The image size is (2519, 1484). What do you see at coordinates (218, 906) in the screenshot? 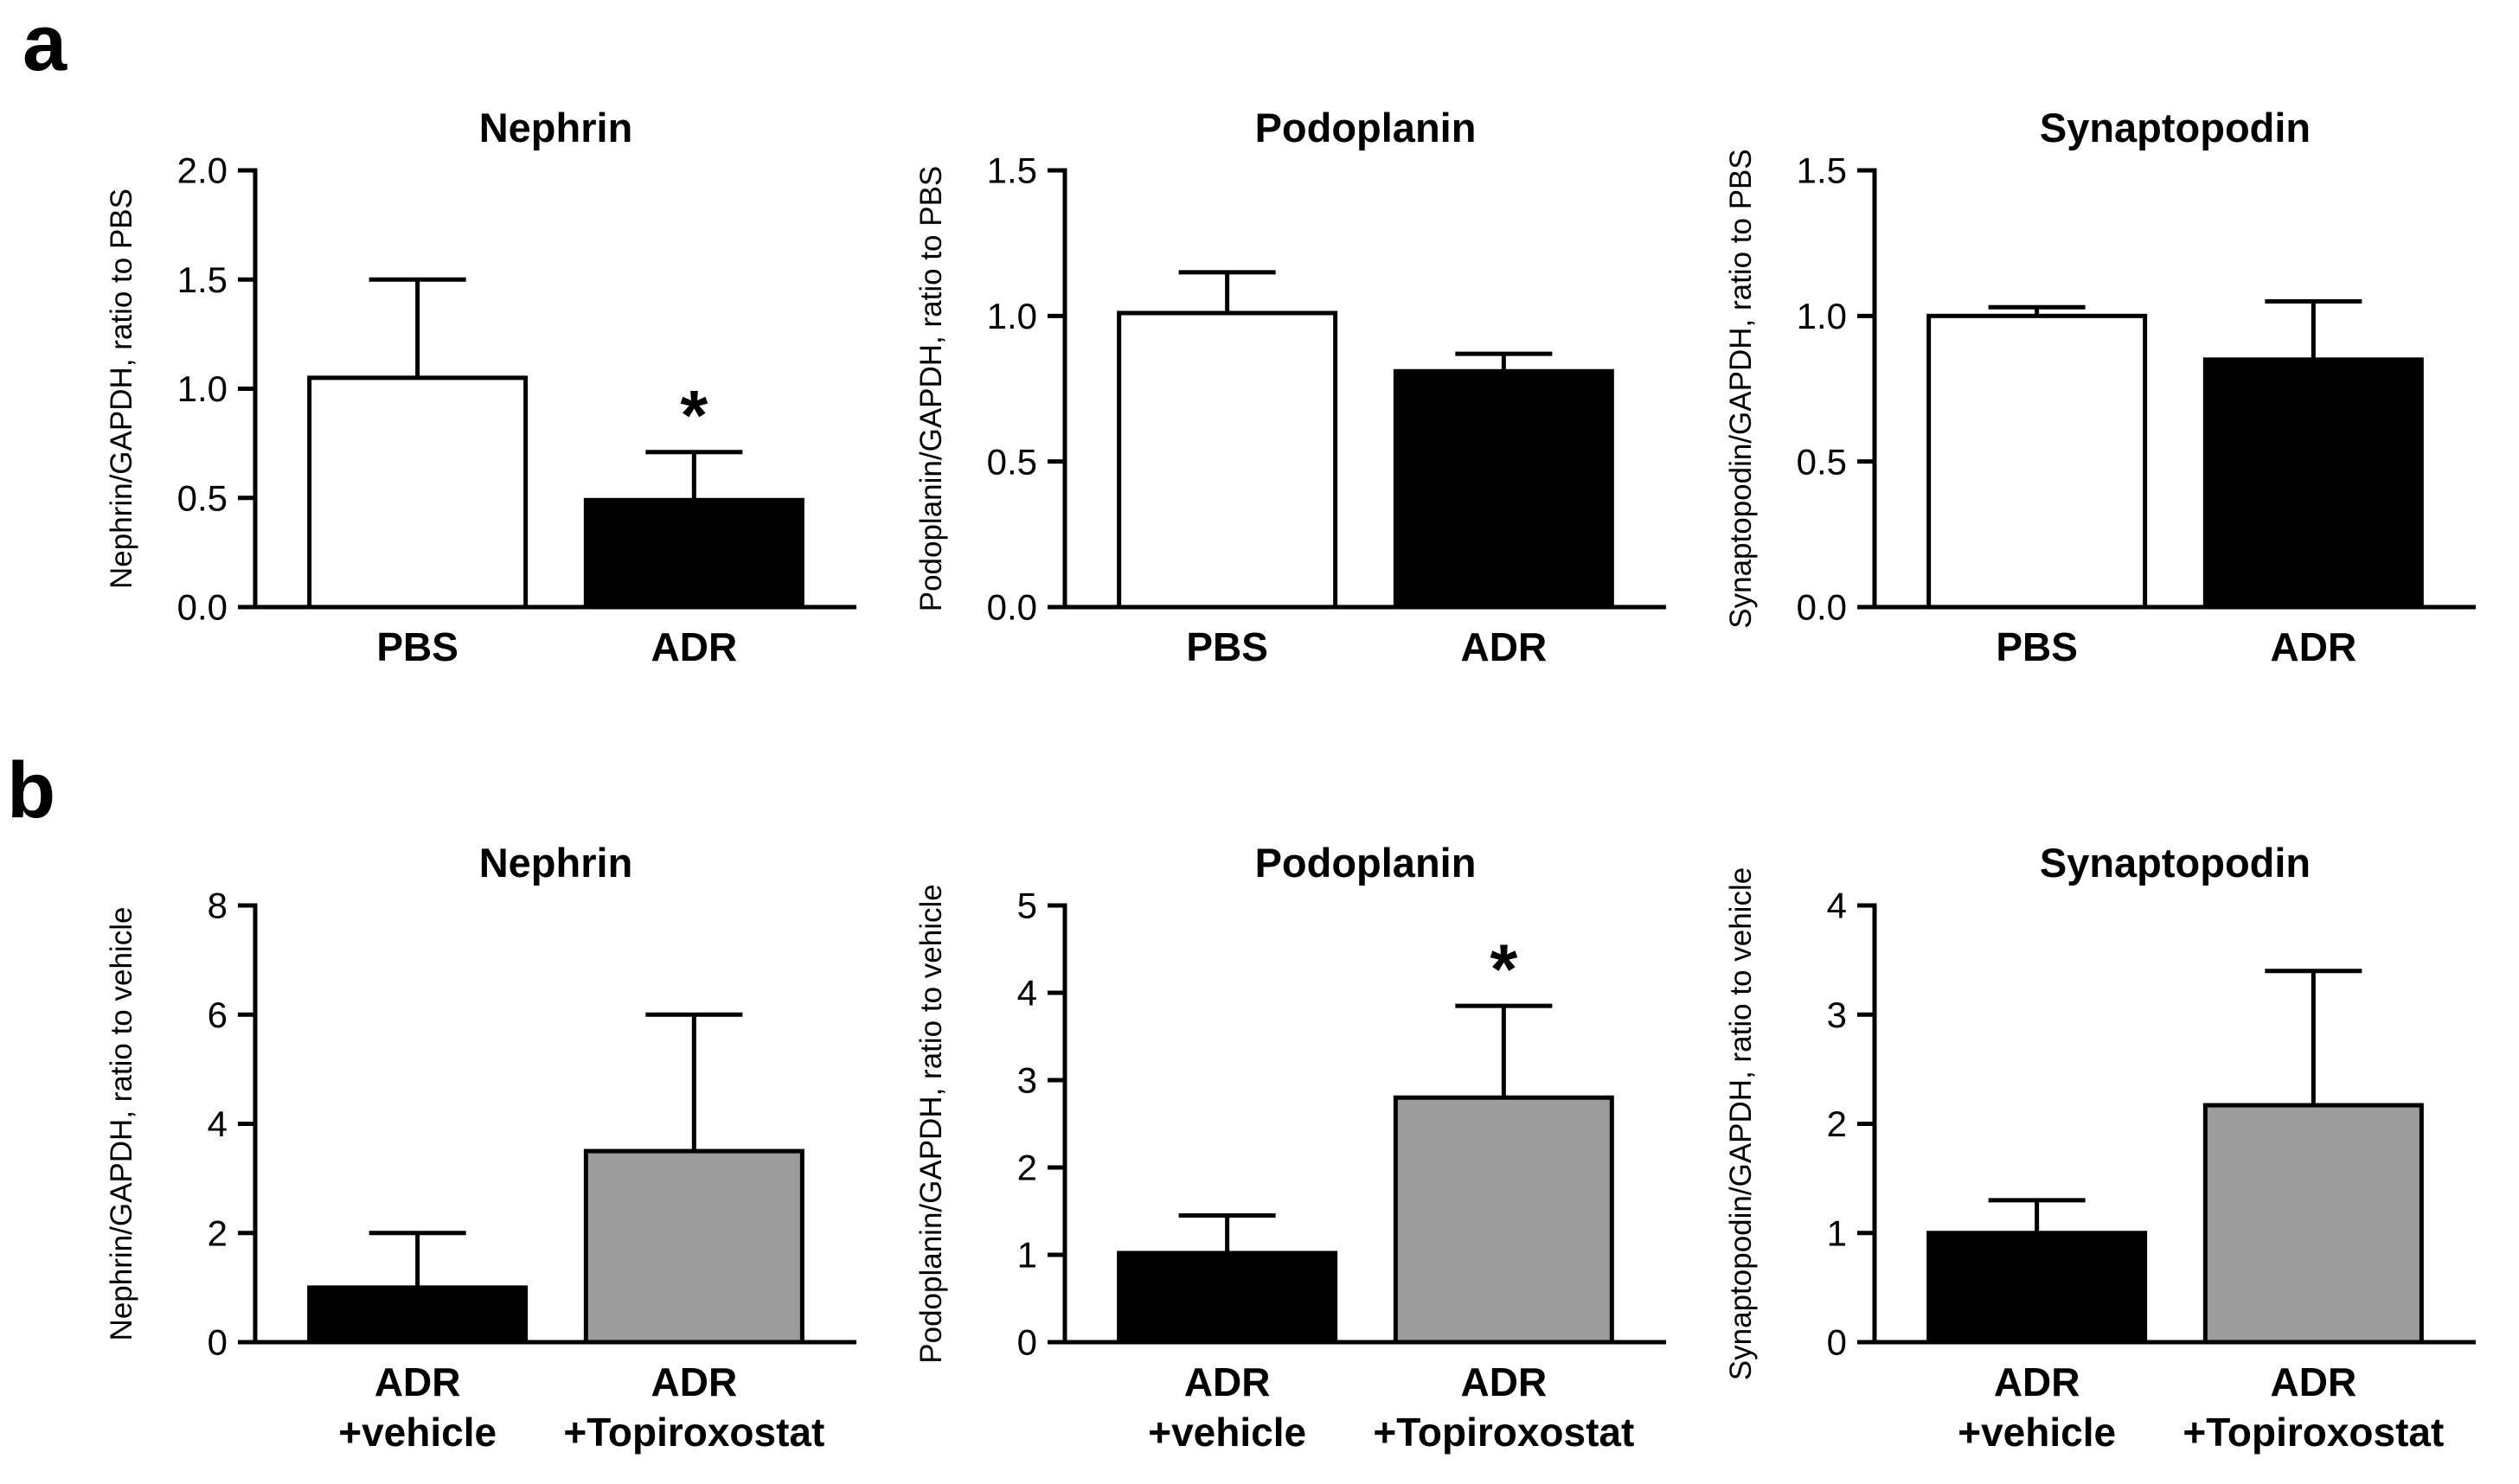
I see `y-tick-label: 8` at bounding box center [218, 906].